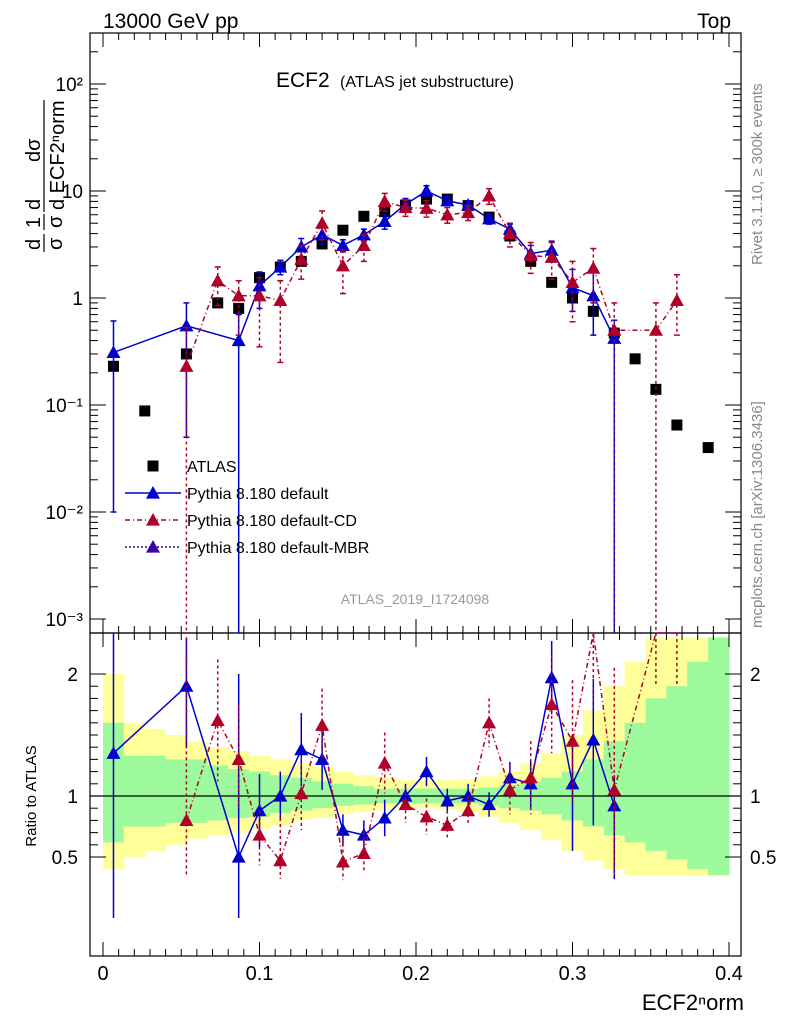 The width and height of the screenshot is (786, 1024). I want to click on x-tick-label: 0, so click(102, 974).